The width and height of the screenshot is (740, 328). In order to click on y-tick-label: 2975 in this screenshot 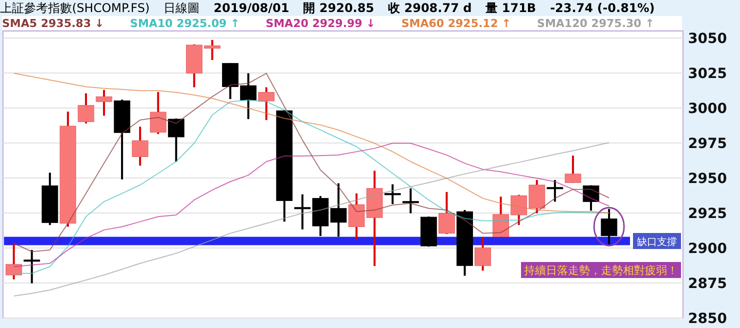, I will do `click(707, 144)`.